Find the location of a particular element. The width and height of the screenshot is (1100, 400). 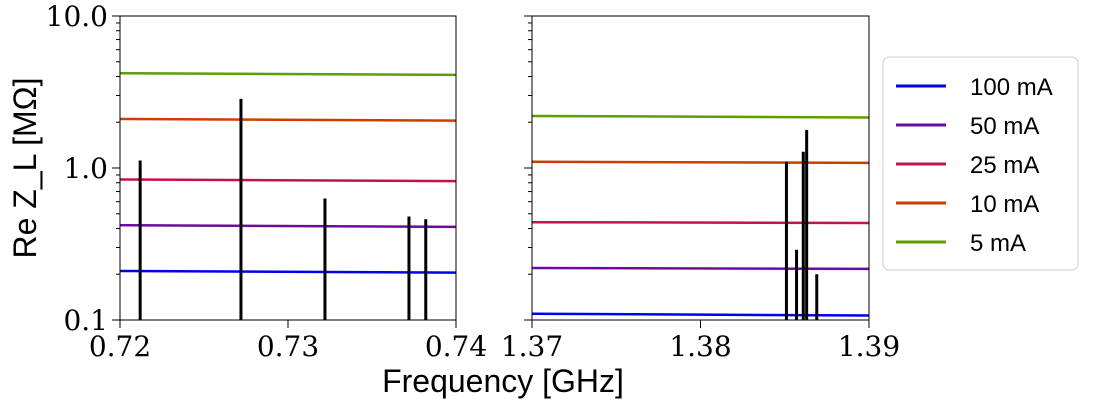

x-tick-label: 1.39 is located at coordinates (869, 346).